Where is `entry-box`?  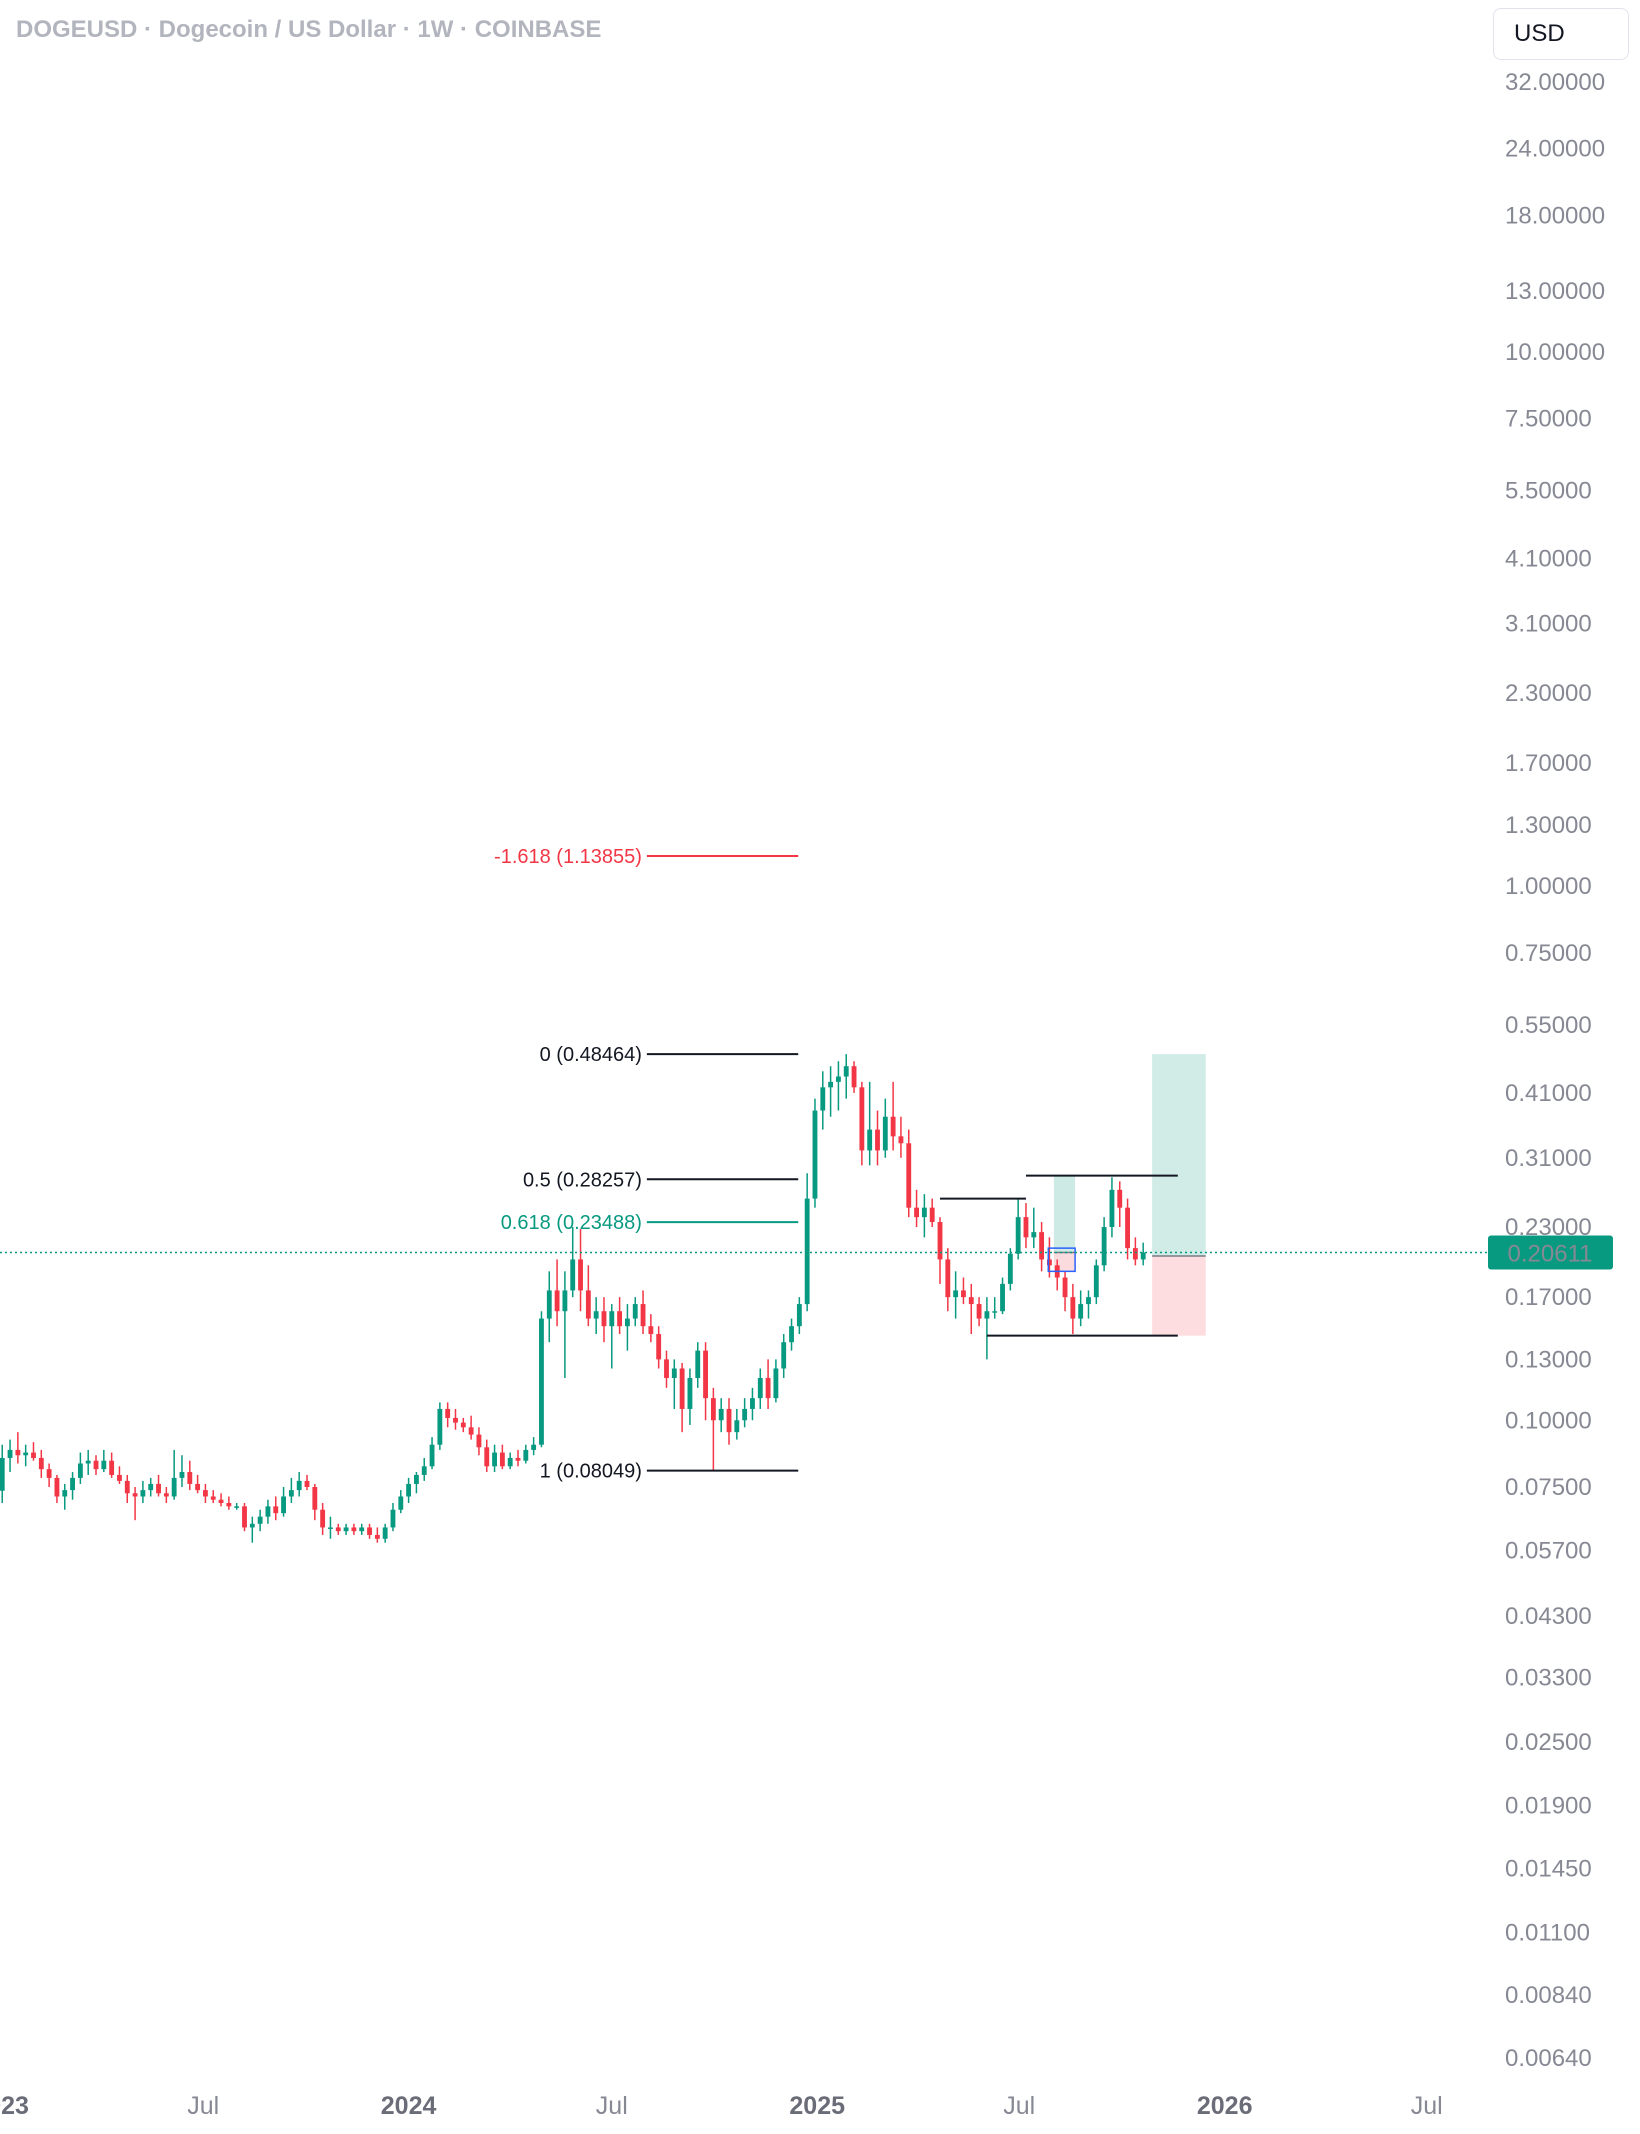 entry-box is located at coordinates (1061, 1260).